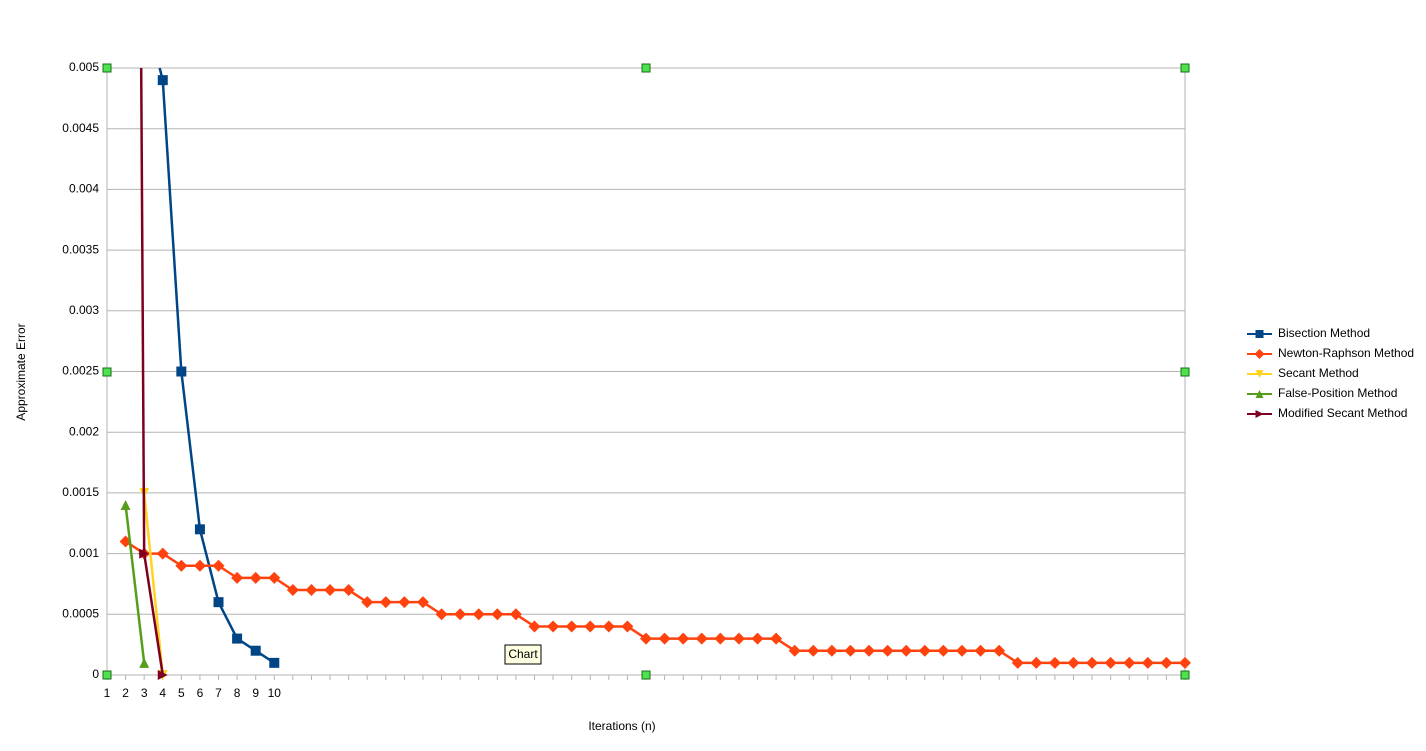 The image size is (1426, 751). Describe the element at coordinates (84, 431) in the screenshot. I see `y-tick-label: 0.002` at that location.